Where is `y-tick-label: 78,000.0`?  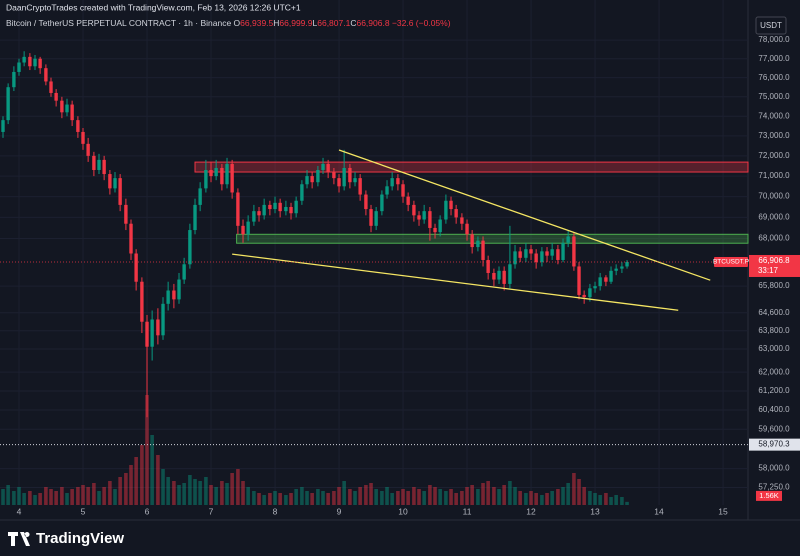 y-tick-label: 78,000.0 is located at coordinates (774, 39).